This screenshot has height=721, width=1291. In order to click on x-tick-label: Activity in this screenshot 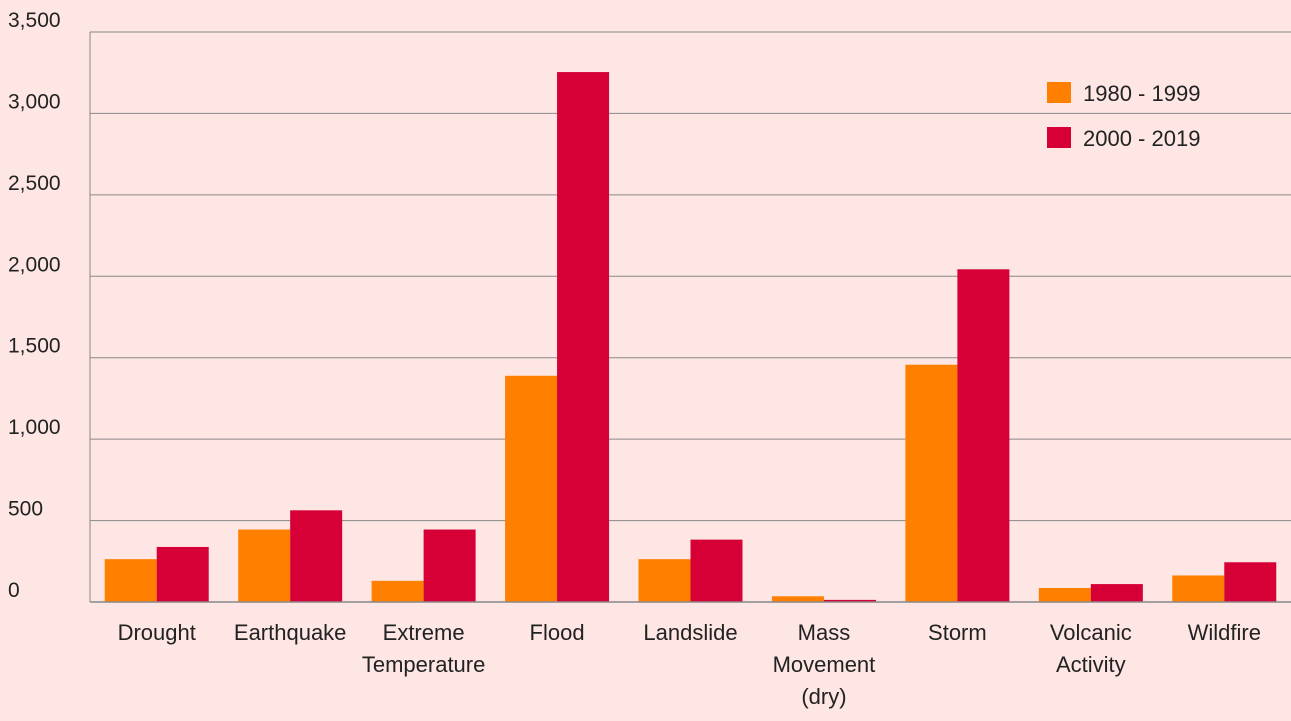, I will do `click(1091, 664)`.